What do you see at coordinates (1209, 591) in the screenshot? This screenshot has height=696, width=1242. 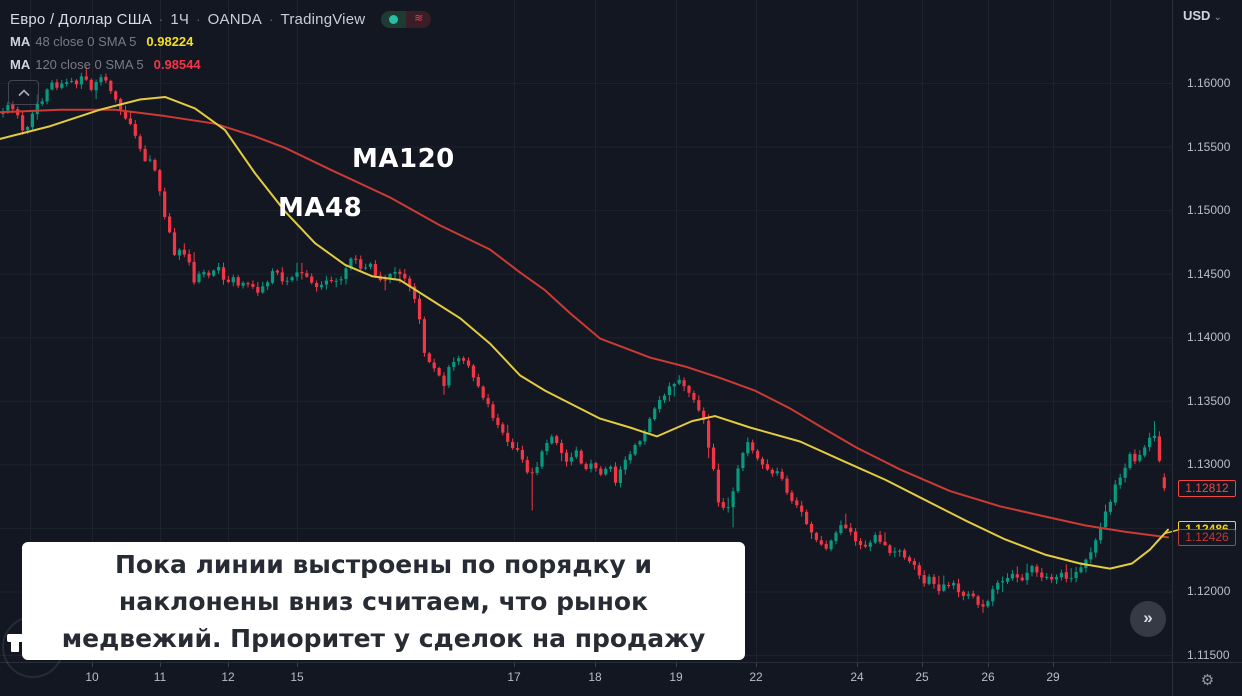 I see `price-axis-label: 1.12000` at bounding box center [1209, 591].